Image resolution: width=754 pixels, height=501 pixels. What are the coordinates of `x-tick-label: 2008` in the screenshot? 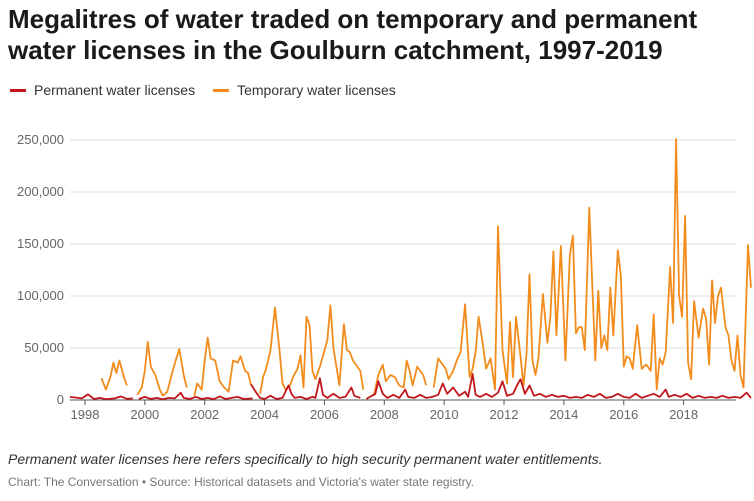 It's located at (384, 414).